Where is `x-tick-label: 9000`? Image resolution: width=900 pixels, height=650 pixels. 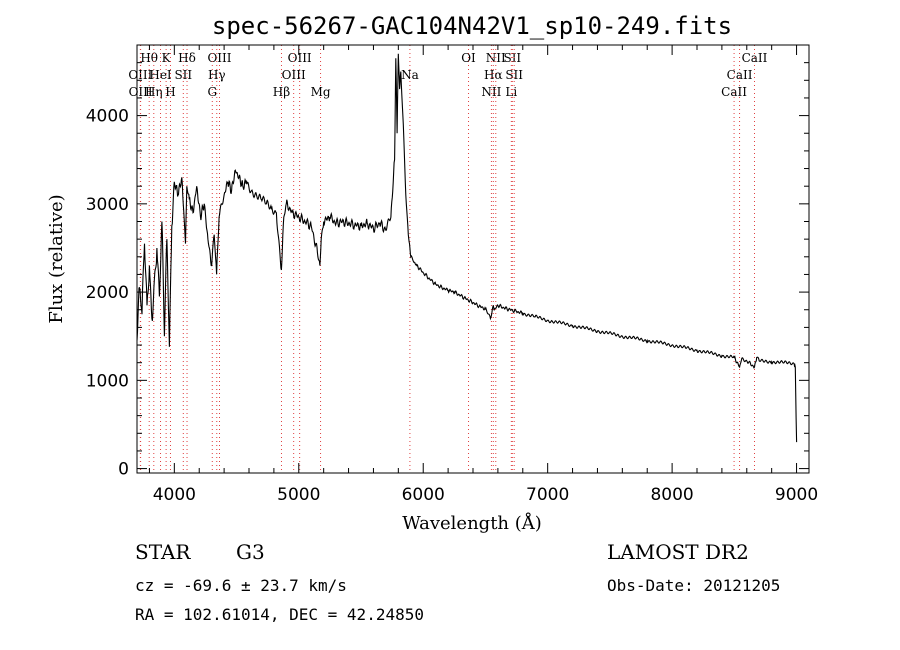 x-tick-label: 9000 is located at coordinates (796, 495).